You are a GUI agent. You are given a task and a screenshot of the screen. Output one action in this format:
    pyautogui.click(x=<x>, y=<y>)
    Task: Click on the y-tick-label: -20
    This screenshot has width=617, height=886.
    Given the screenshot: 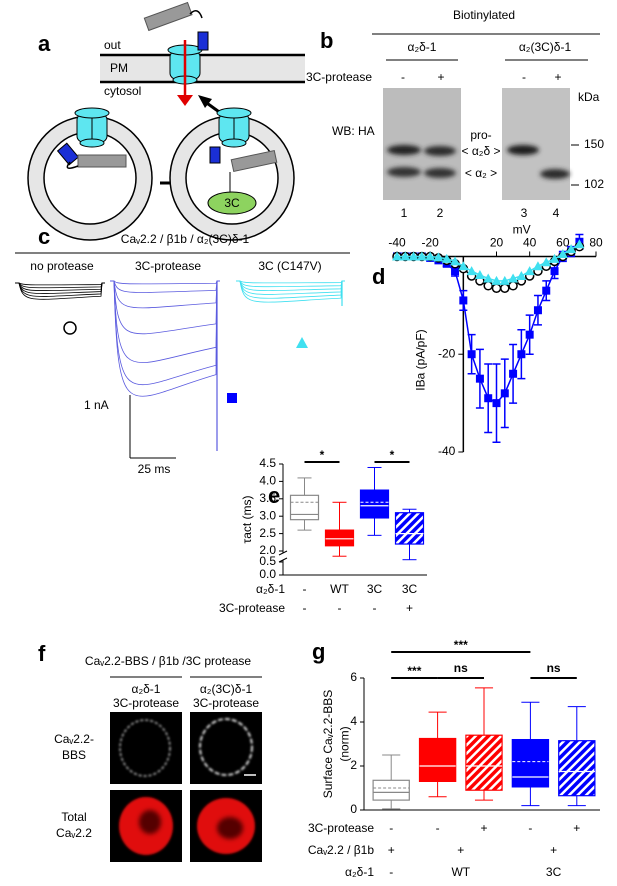 What is the action you would take?
    pyautogui.click(x=447, y=353)
    